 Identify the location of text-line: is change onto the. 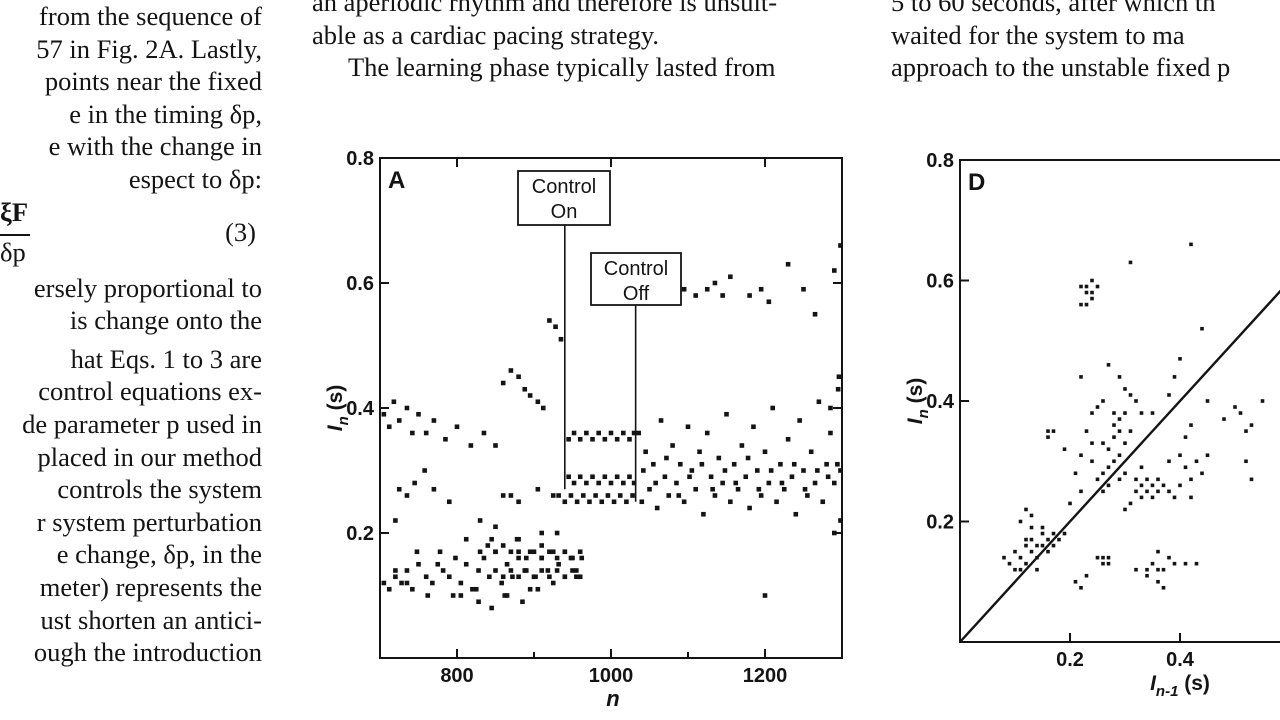
(165, 320).